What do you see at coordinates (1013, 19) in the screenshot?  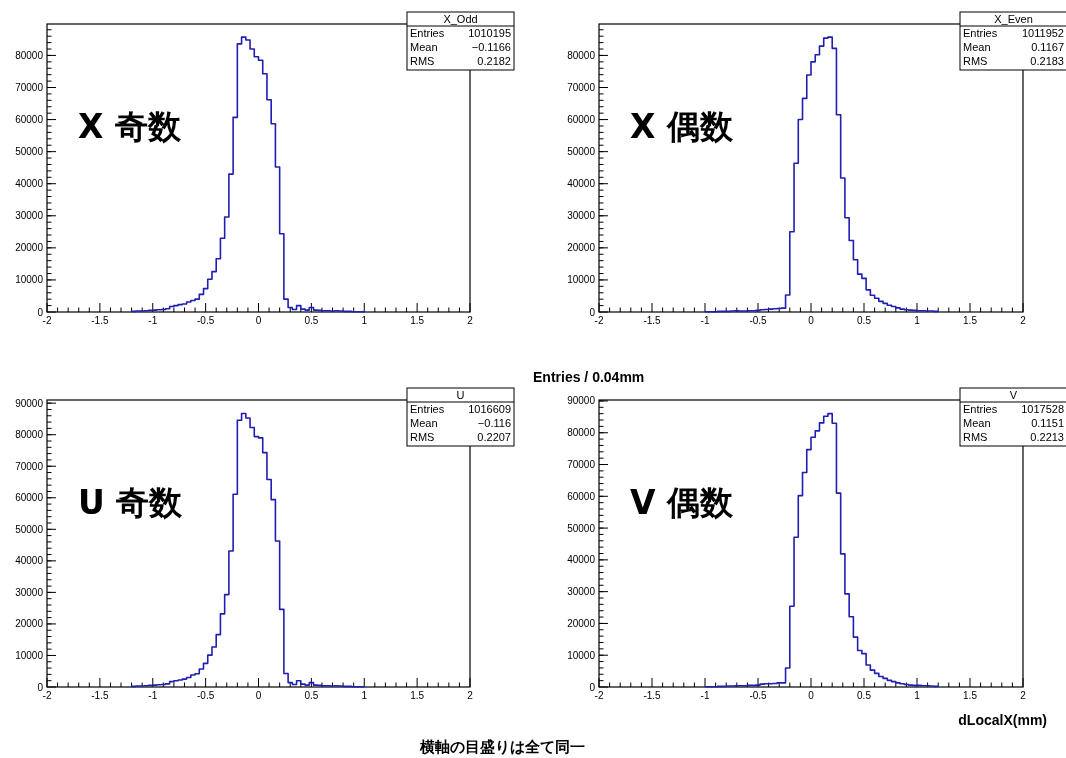 I see `chart-title: X_Even` at bounding box center [1013, 19].